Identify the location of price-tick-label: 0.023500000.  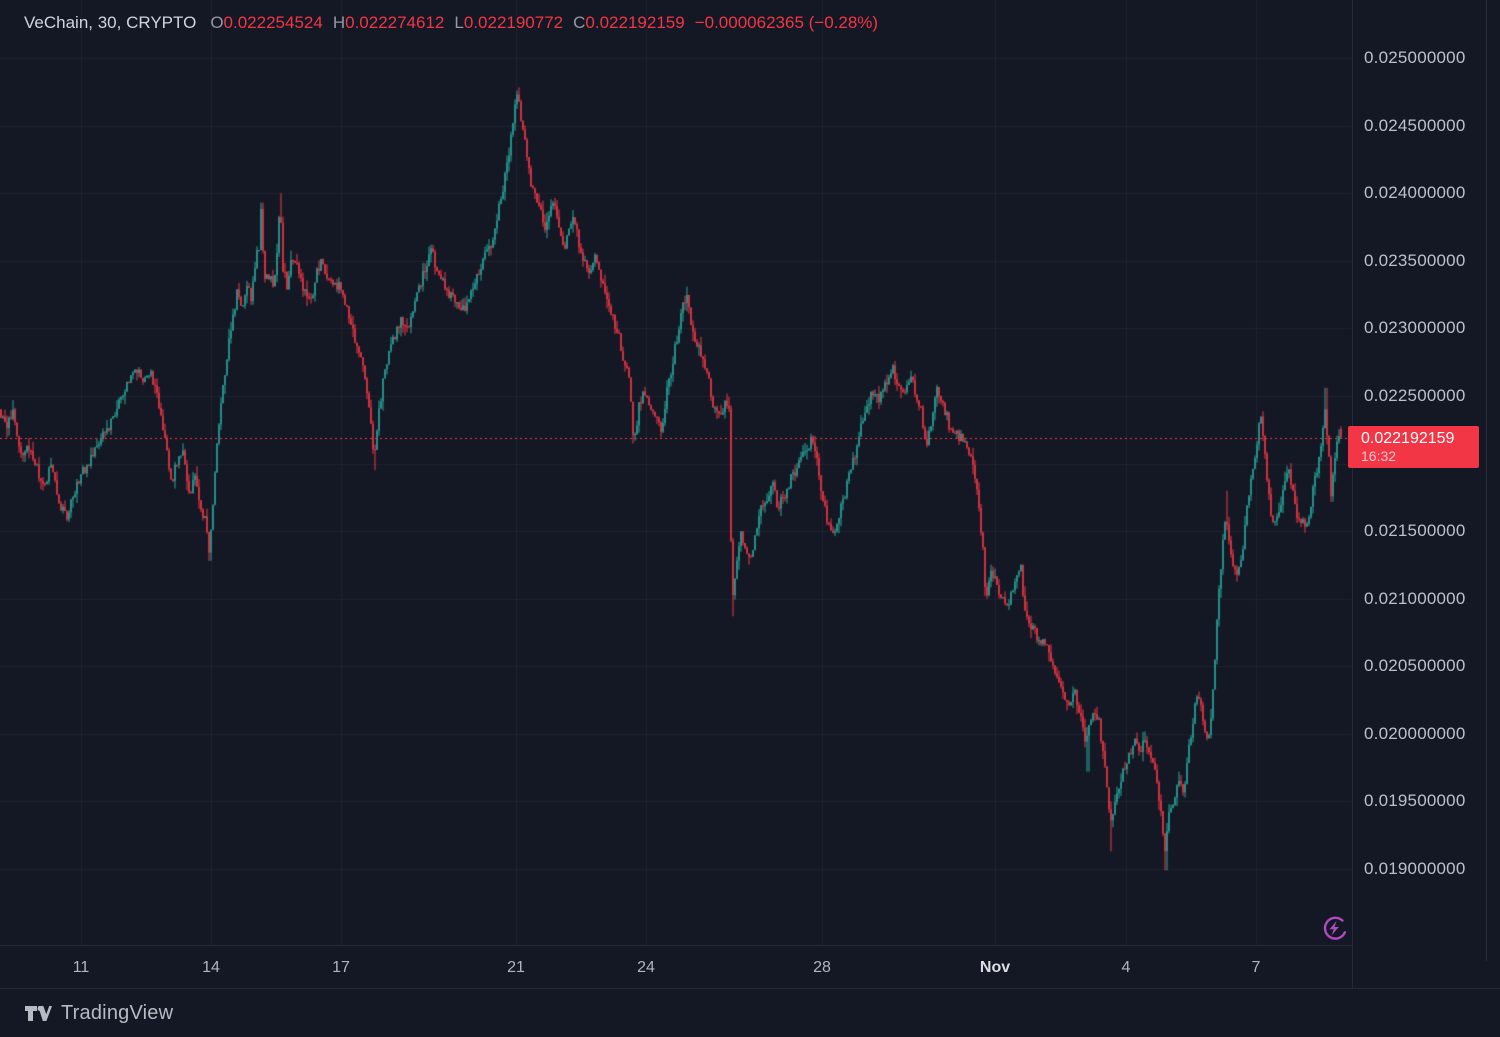
(1415, 260).